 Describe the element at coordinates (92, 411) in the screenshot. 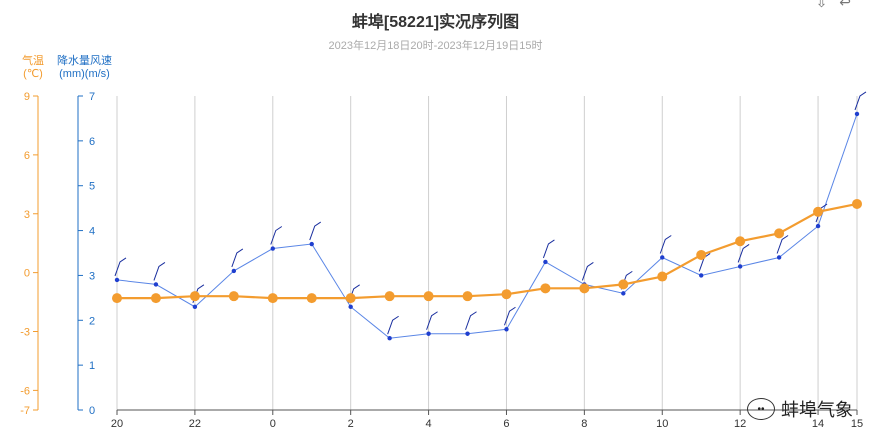

I see `flow-tick-label: 0` at that location.